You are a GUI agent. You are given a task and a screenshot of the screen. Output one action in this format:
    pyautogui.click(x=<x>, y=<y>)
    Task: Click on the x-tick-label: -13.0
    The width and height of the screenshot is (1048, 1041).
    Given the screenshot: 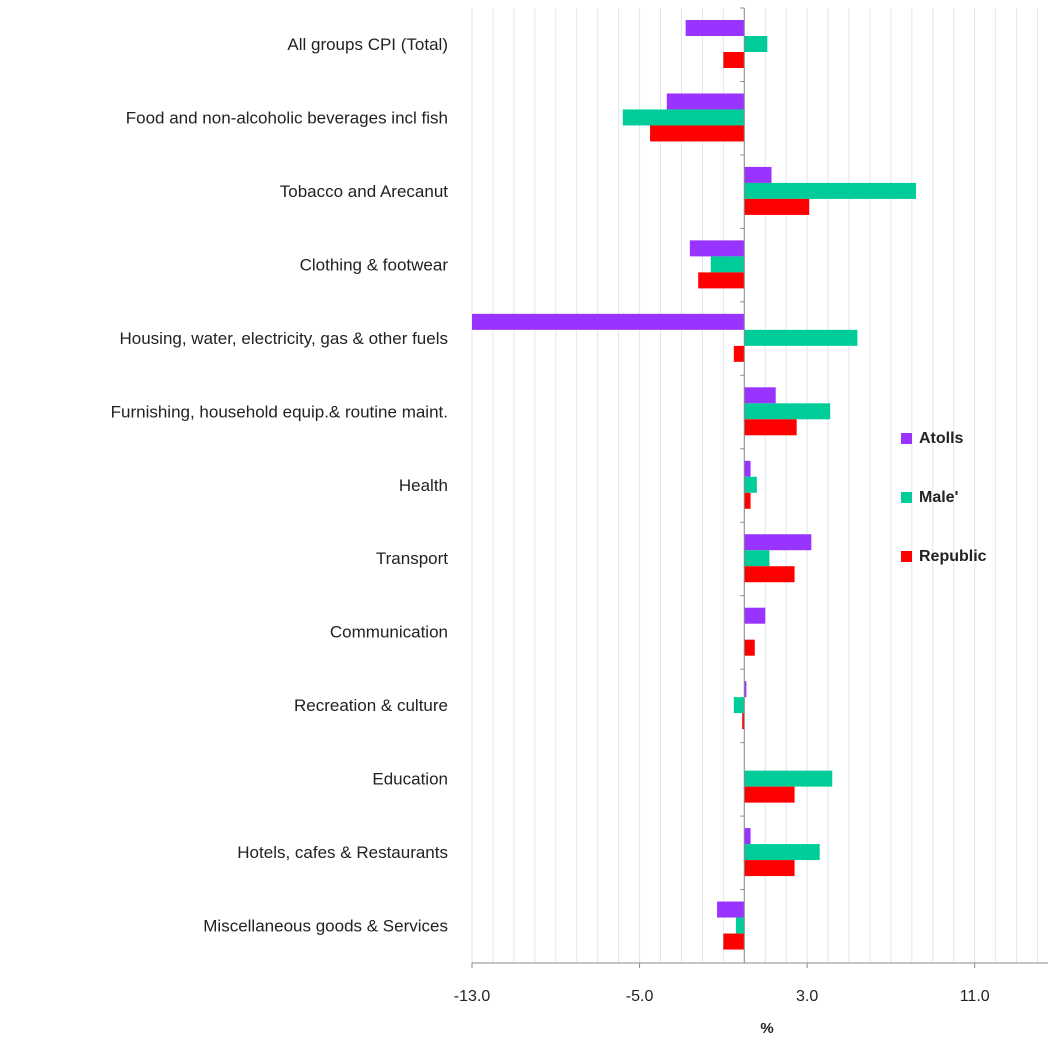 What is the action you would take?
    pyautogui.click(x=472, y=996)
    